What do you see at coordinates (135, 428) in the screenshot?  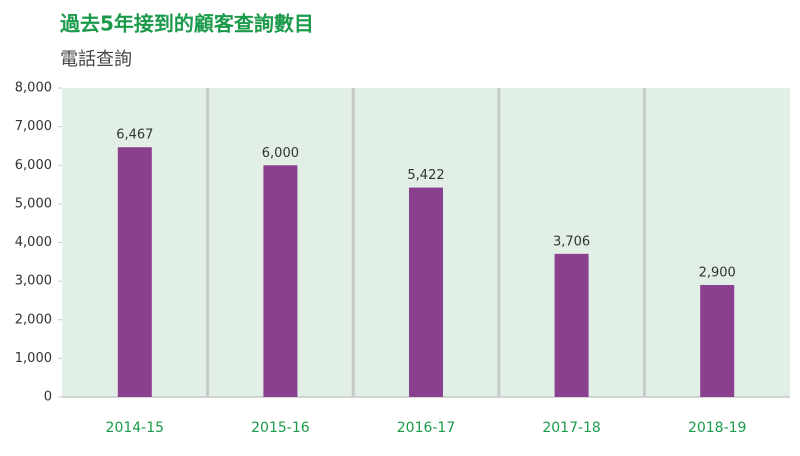 I see `x-tick-label: 2014-15` at bounding box center [135, 428].